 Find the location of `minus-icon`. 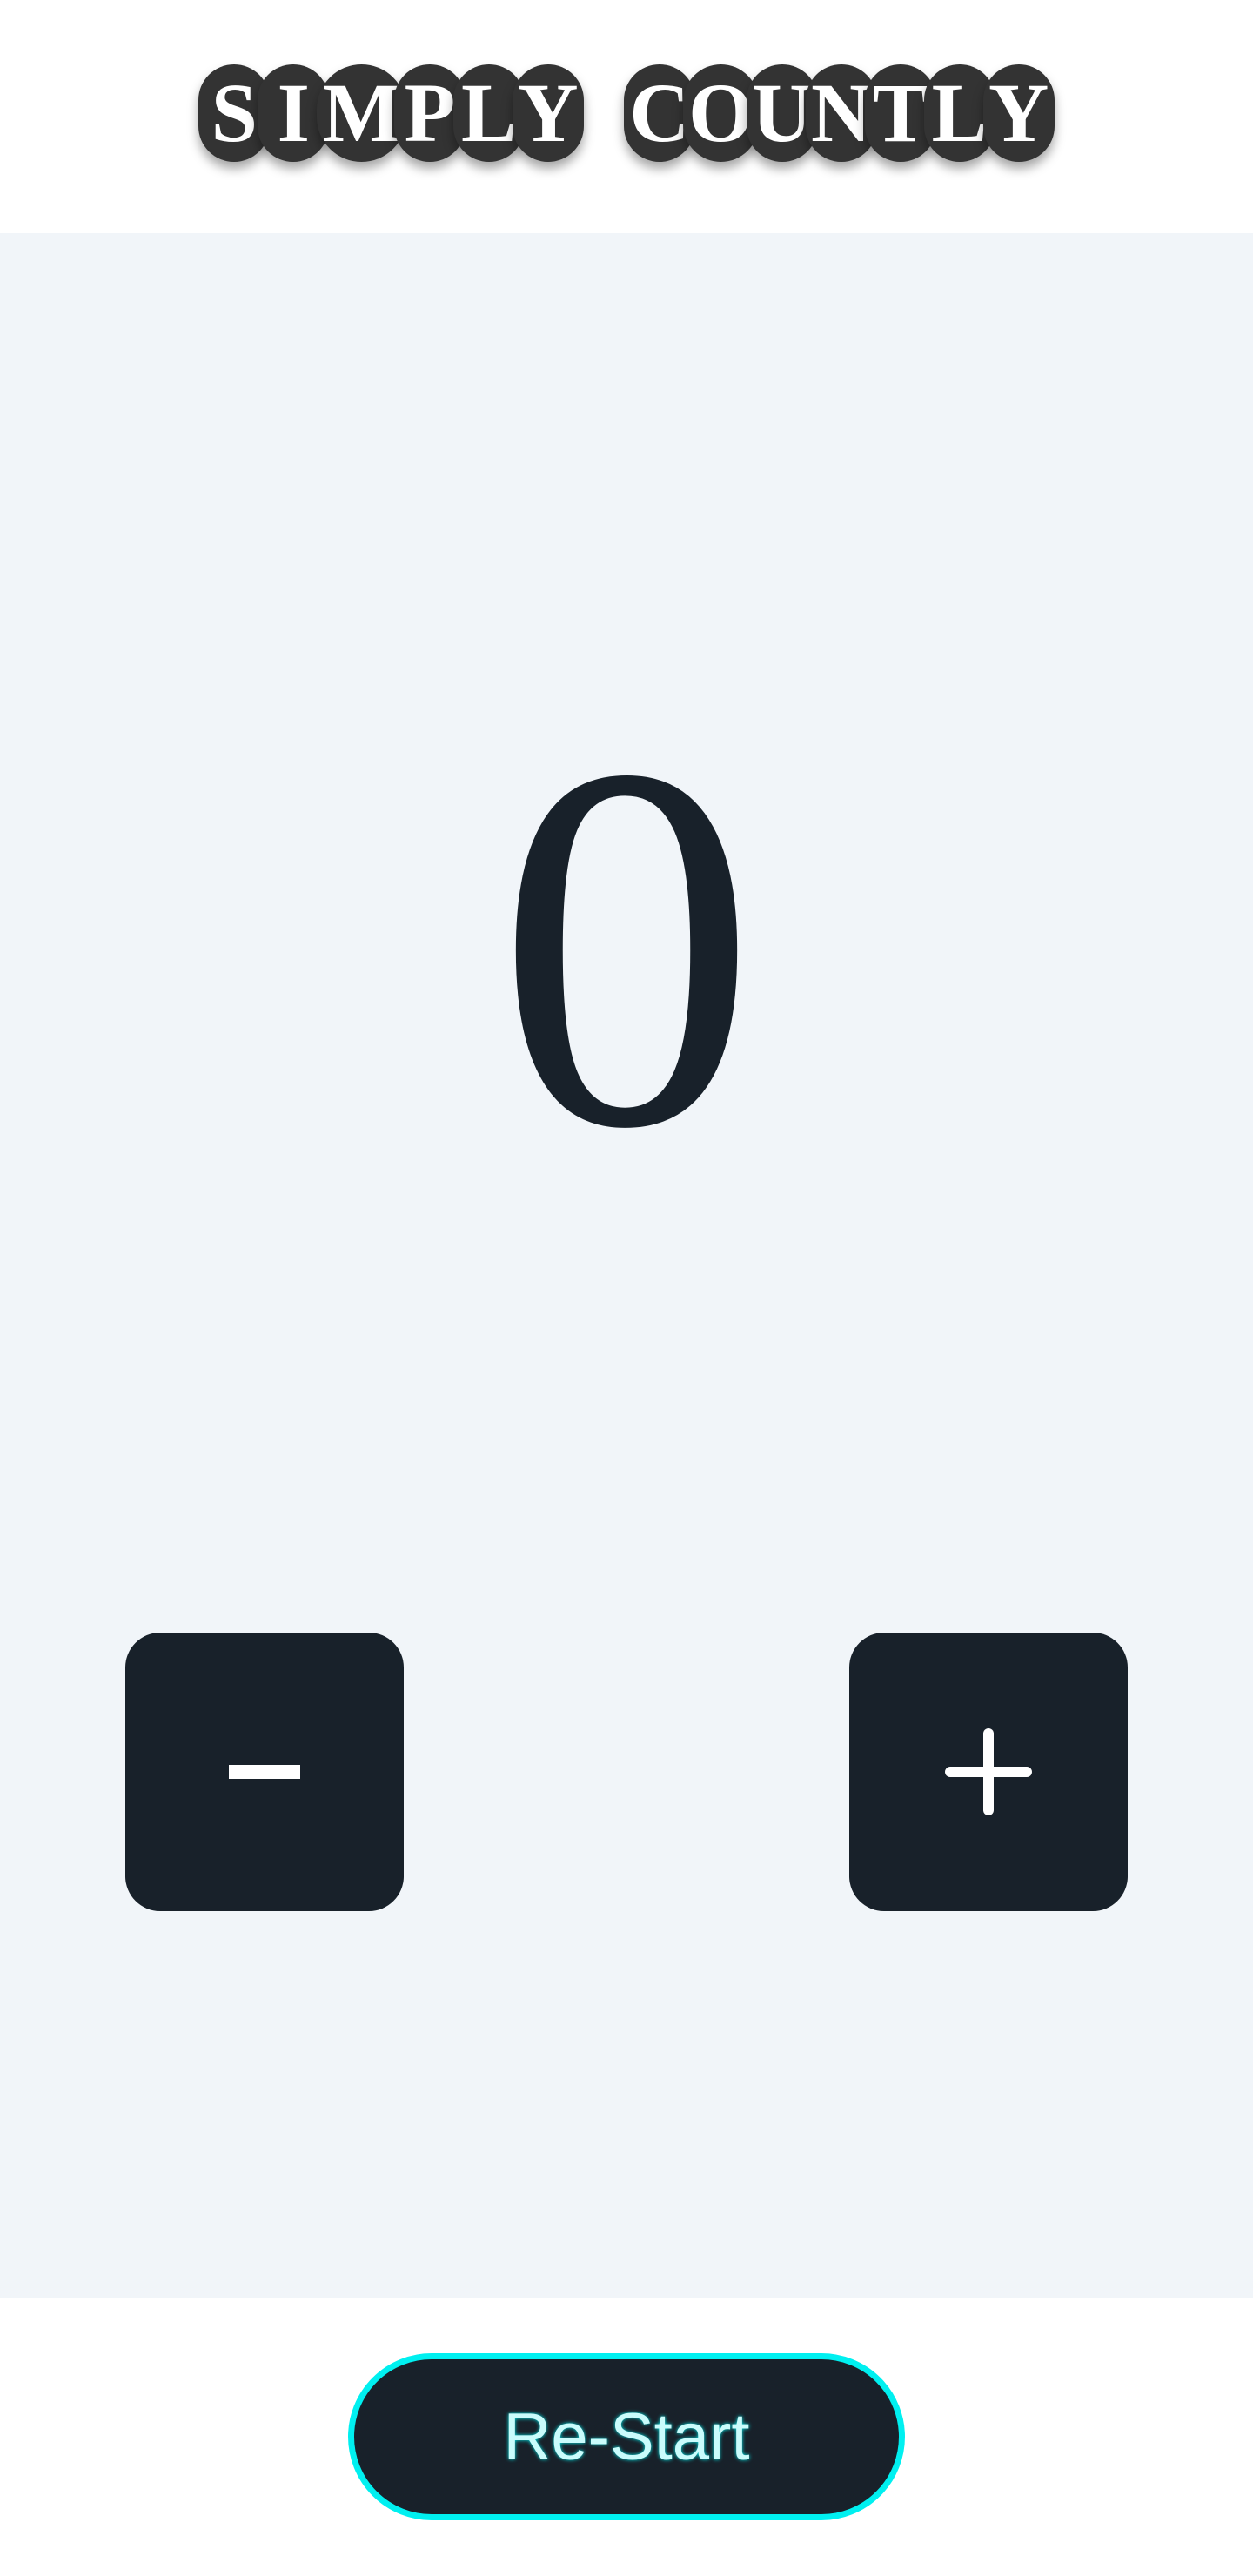

minus-icon is located at coordinates (264, 1772).